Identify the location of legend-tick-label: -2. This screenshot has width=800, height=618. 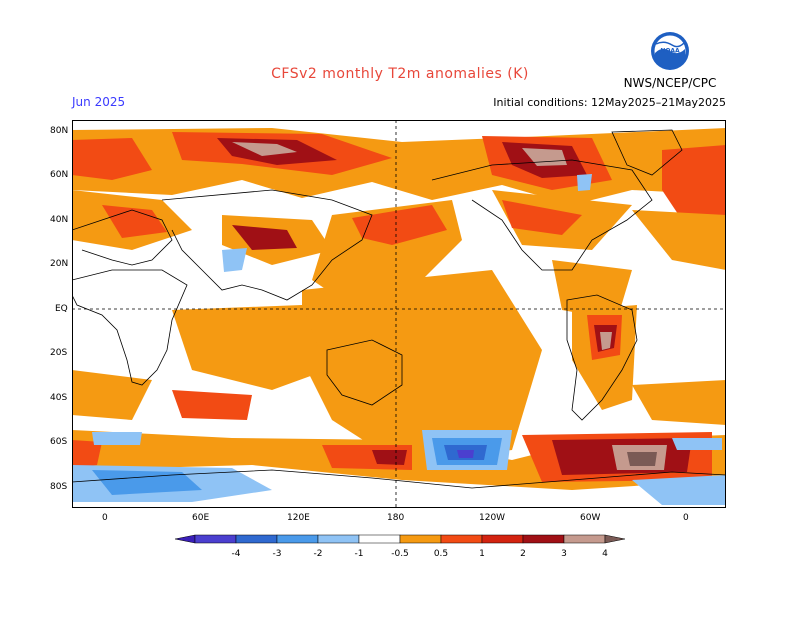
(318, 554).